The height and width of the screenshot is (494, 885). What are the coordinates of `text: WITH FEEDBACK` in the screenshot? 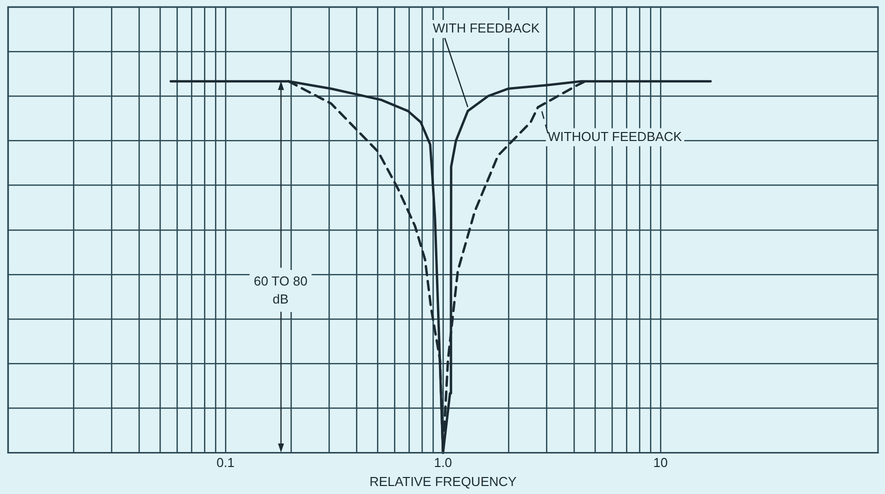 It's located at (486, 28).